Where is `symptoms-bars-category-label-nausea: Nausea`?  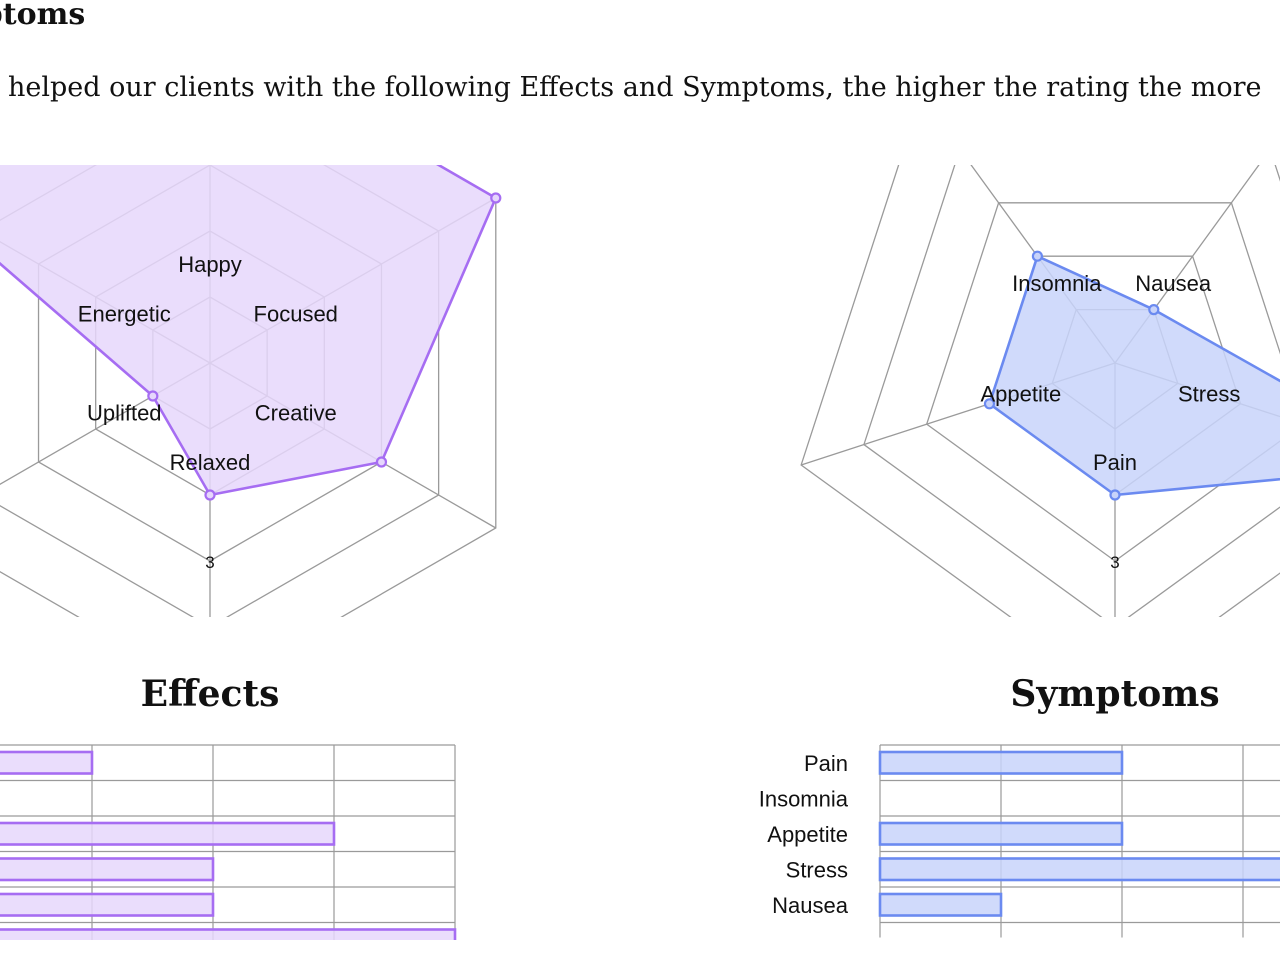
symptoms-bars-category-label-nausea: Nausea is located at coordinates (810, 905).